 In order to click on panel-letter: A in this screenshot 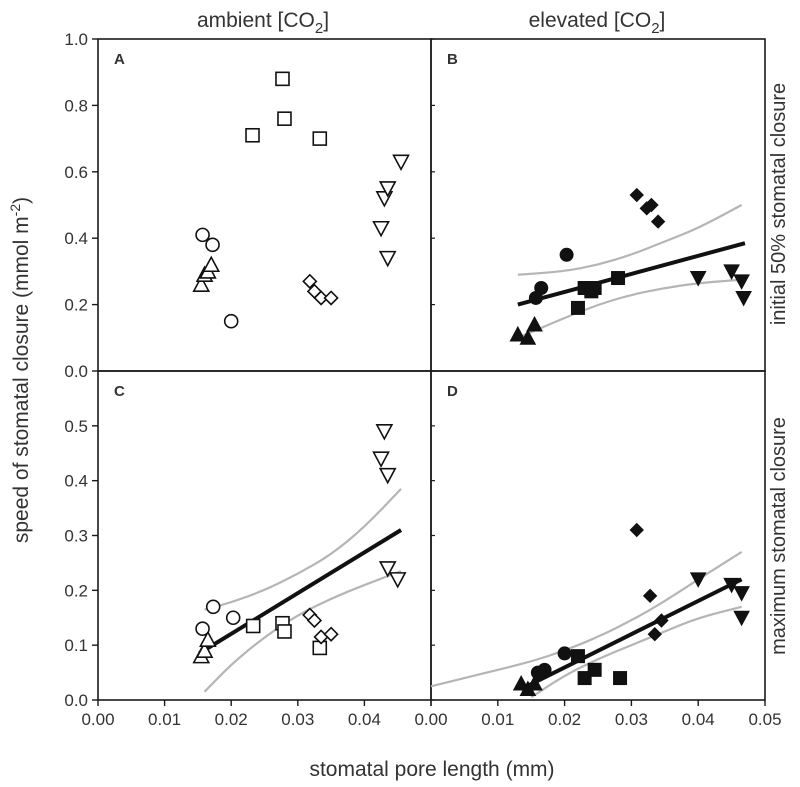, I will do `click(119, 59)`.